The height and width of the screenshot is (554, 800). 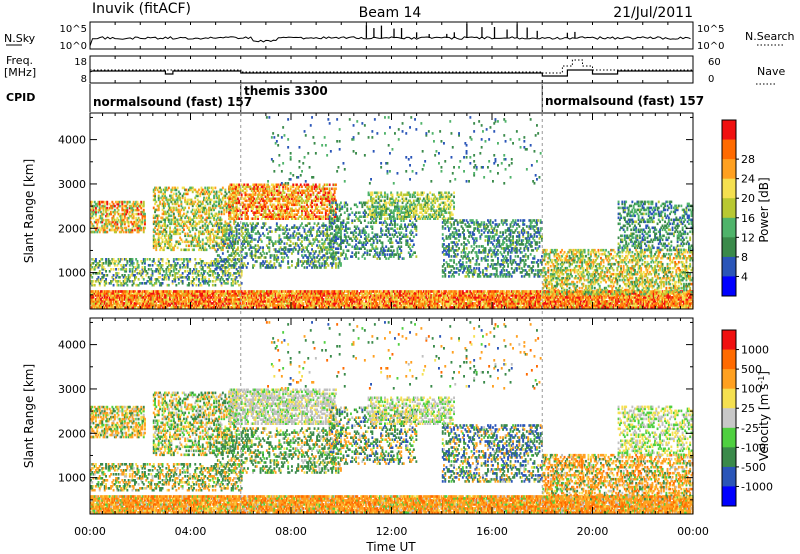 What do you see at coordinates (624, 101) in the screenshot?
I see `cpid-segment-3: normalsound (fast) 157` at bounding box center [624, 101].